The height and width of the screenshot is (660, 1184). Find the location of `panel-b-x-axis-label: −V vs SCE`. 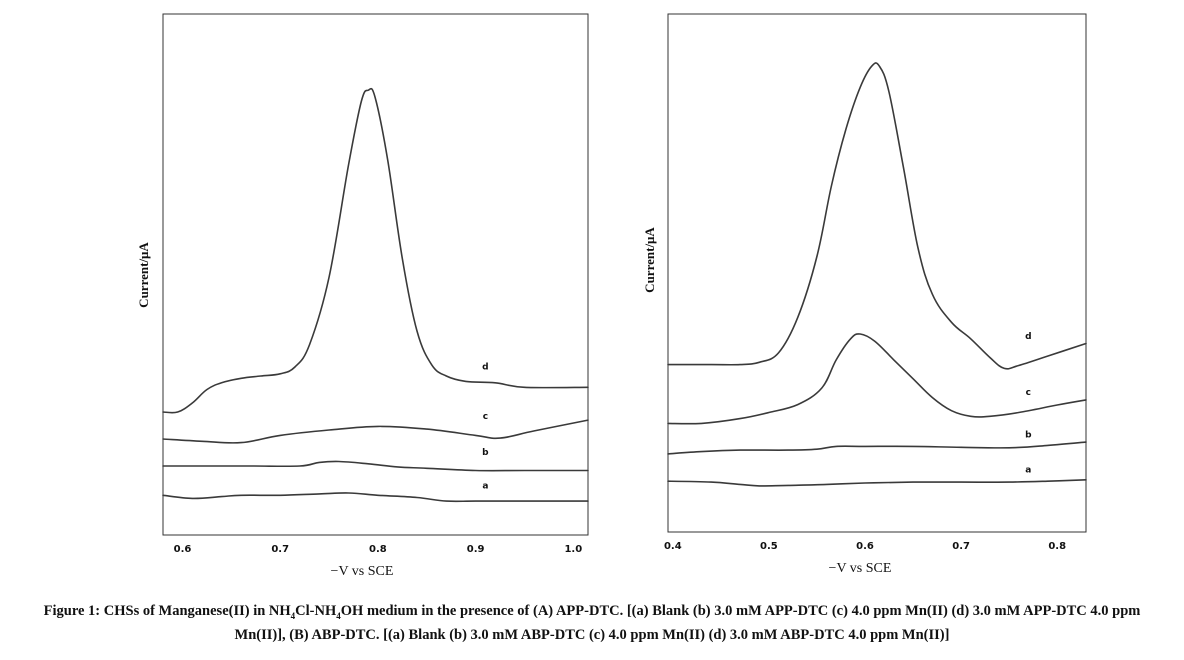

panel-b-x-axis-label: −V vs SCE is located at coordinates (860, 568).